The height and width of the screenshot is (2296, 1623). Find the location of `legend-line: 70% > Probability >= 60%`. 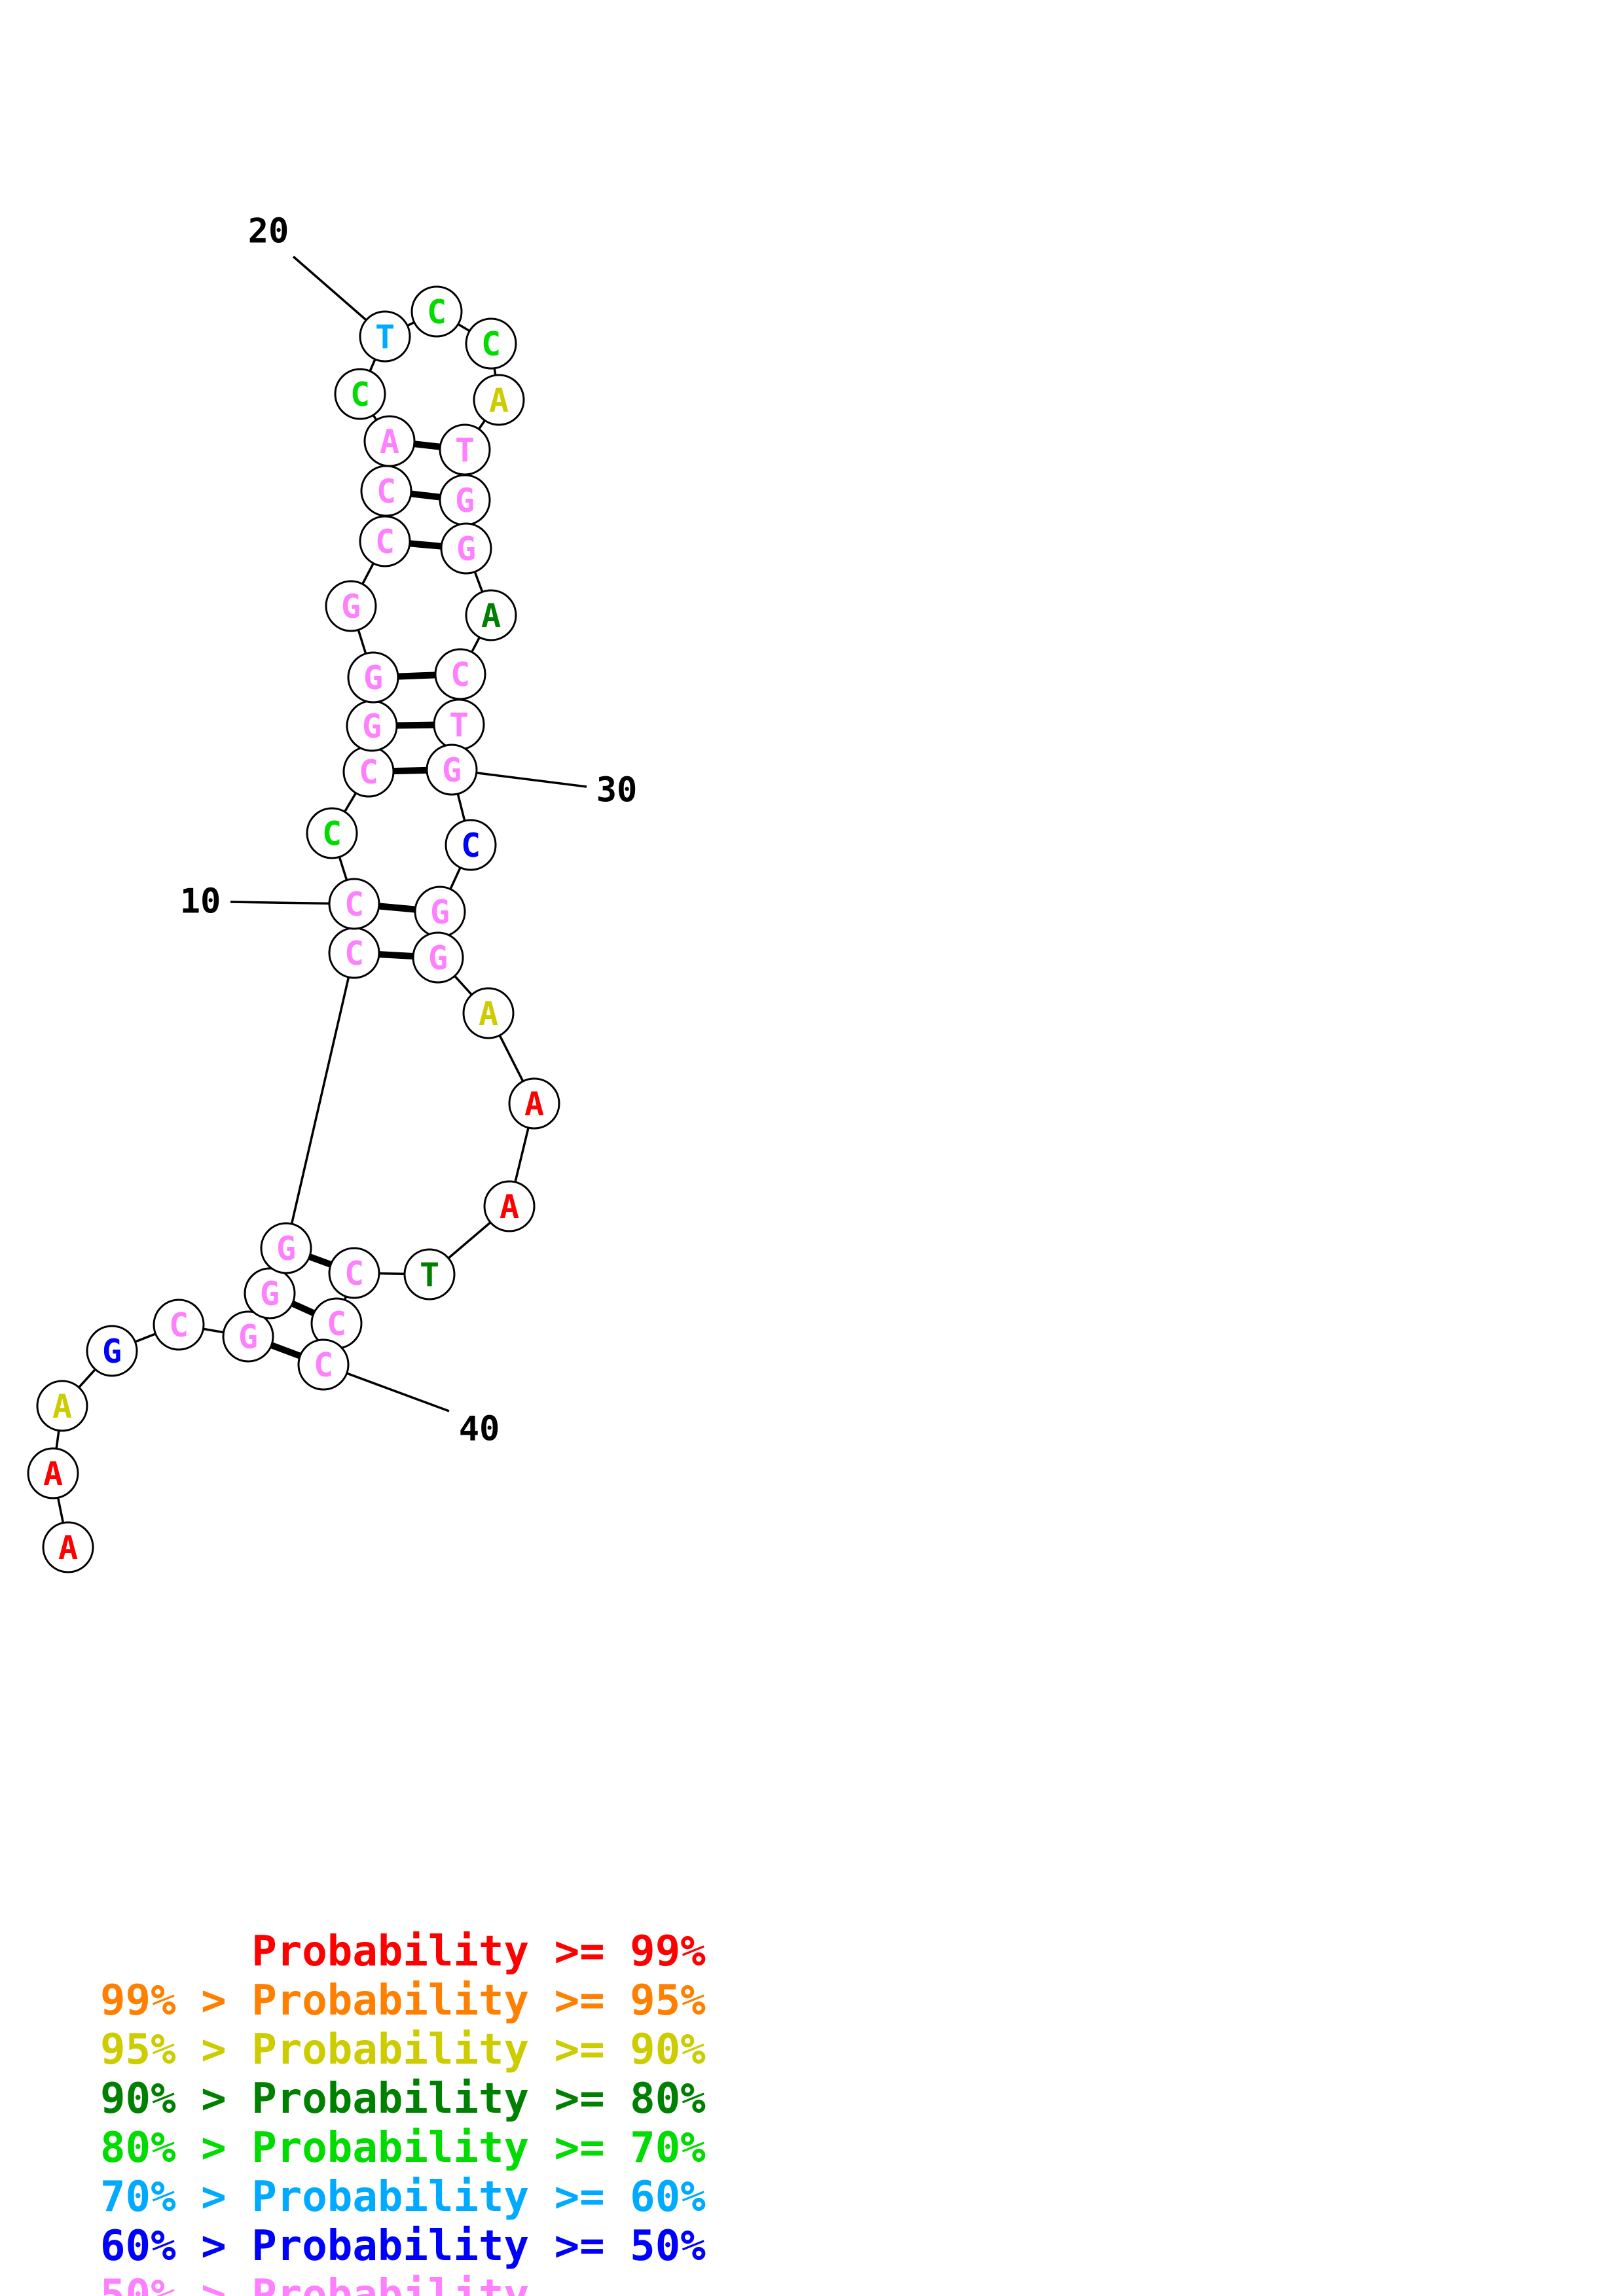

legend-line: 70% > Probability >= 60% is located at coordinates (403, 2197).